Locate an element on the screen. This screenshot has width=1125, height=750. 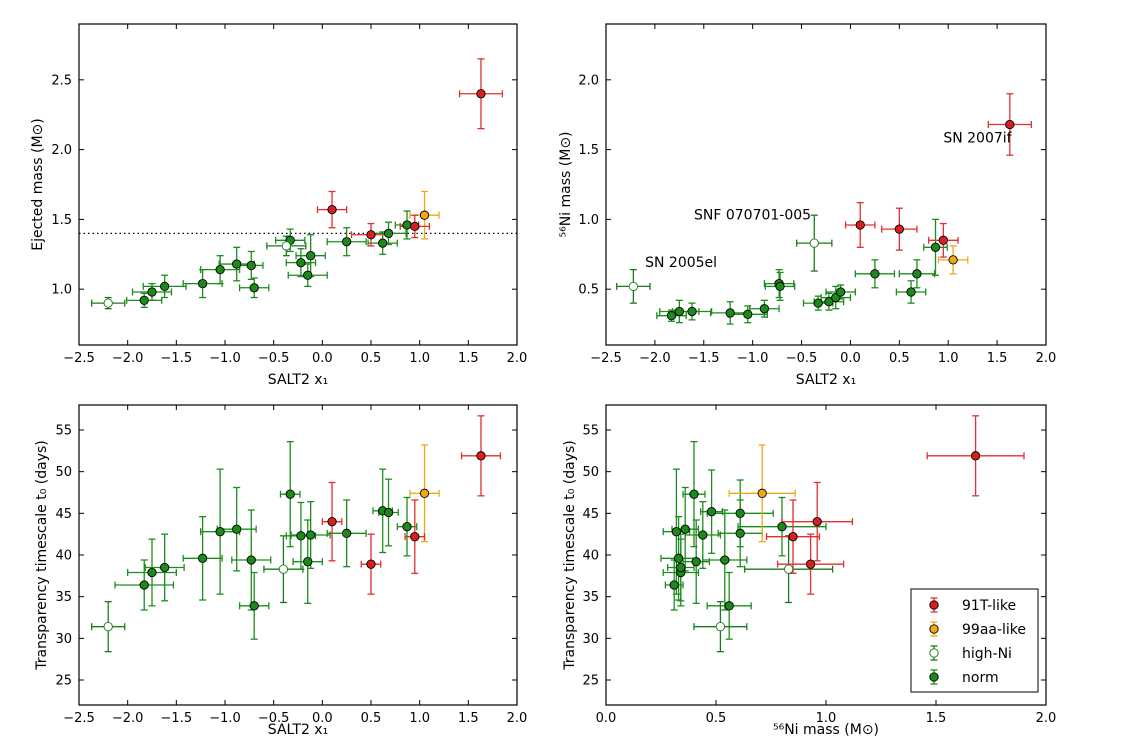
y-tick-label: 30 is located at coordinates (63, 639).